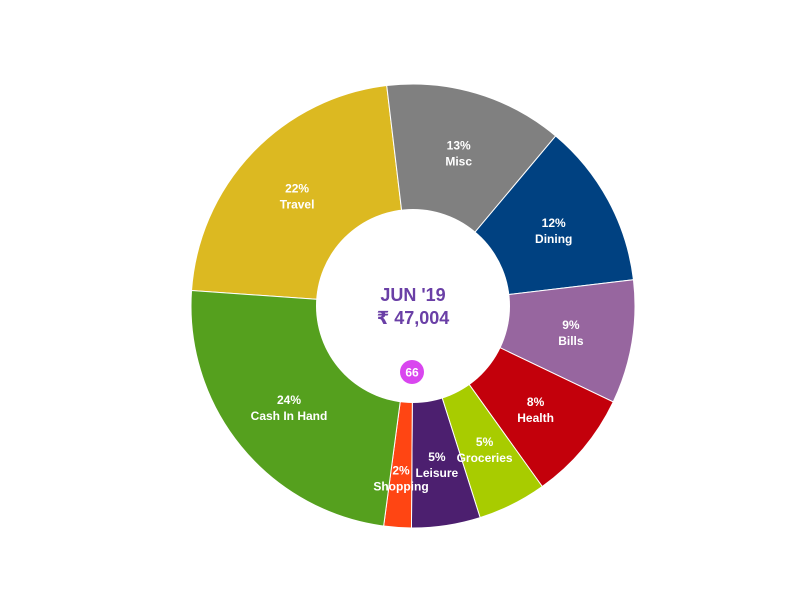  Describe the element at coordinates (289, 416) in the screenshot. I see `slice-category-label: Cash In Hand` at that location.